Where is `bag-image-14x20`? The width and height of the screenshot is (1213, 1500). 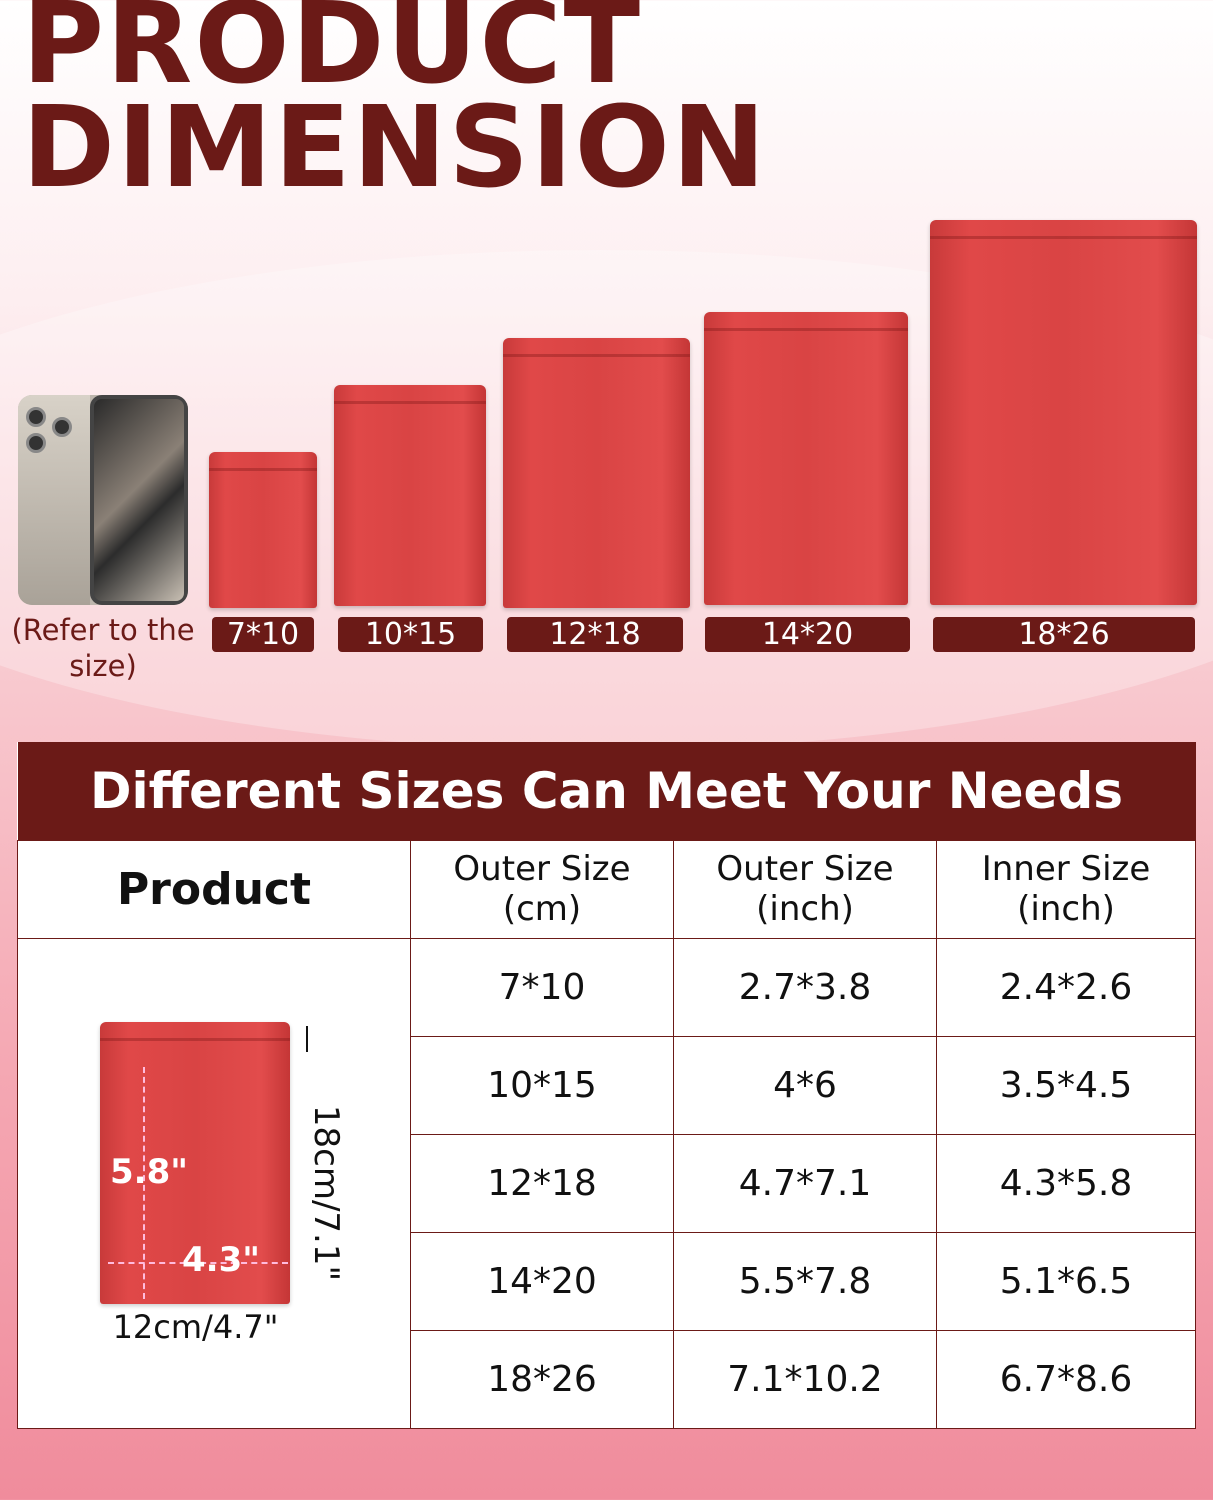 bag-image-14x20 is located at coordinates (806, 458).